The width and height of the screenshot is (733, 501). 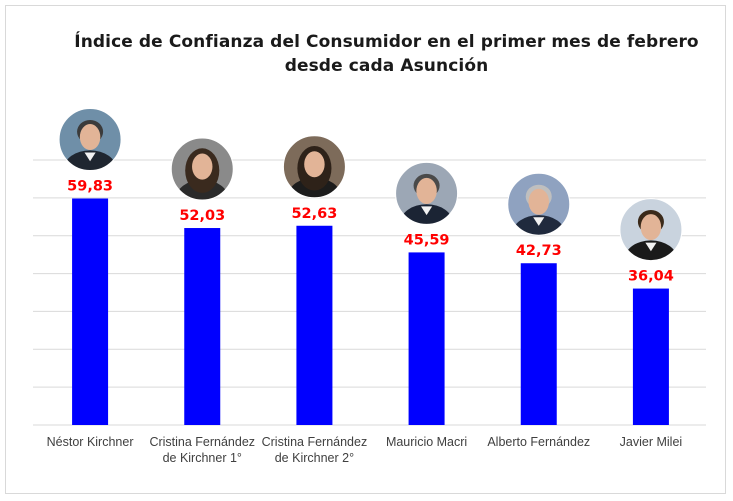 I want to click on portrait-alberto-fernandez-icon, so click(x=539, y=204).